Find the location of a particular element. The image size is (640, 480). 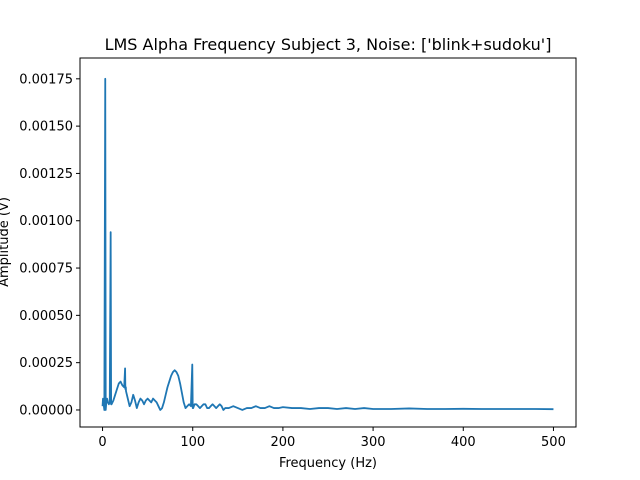

x-tick-label: 300 is located at coordinates (373, 442).